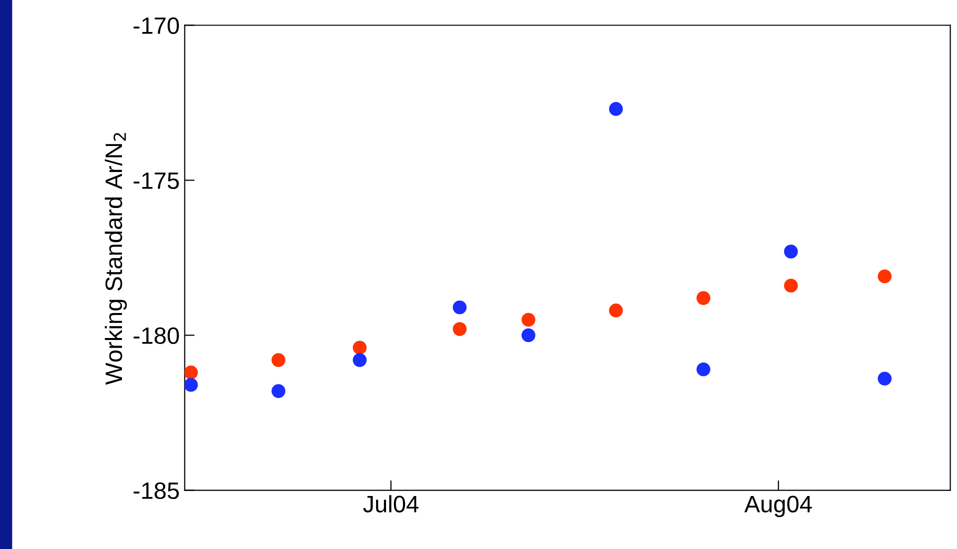 The width and height of the screenshot is (957, 549). What do you see at coordinates (115, 259) in the screenshot?
I see `y-axis-title: Working Standard Ar/N$_{2}$` at bounding box center [115, 259].